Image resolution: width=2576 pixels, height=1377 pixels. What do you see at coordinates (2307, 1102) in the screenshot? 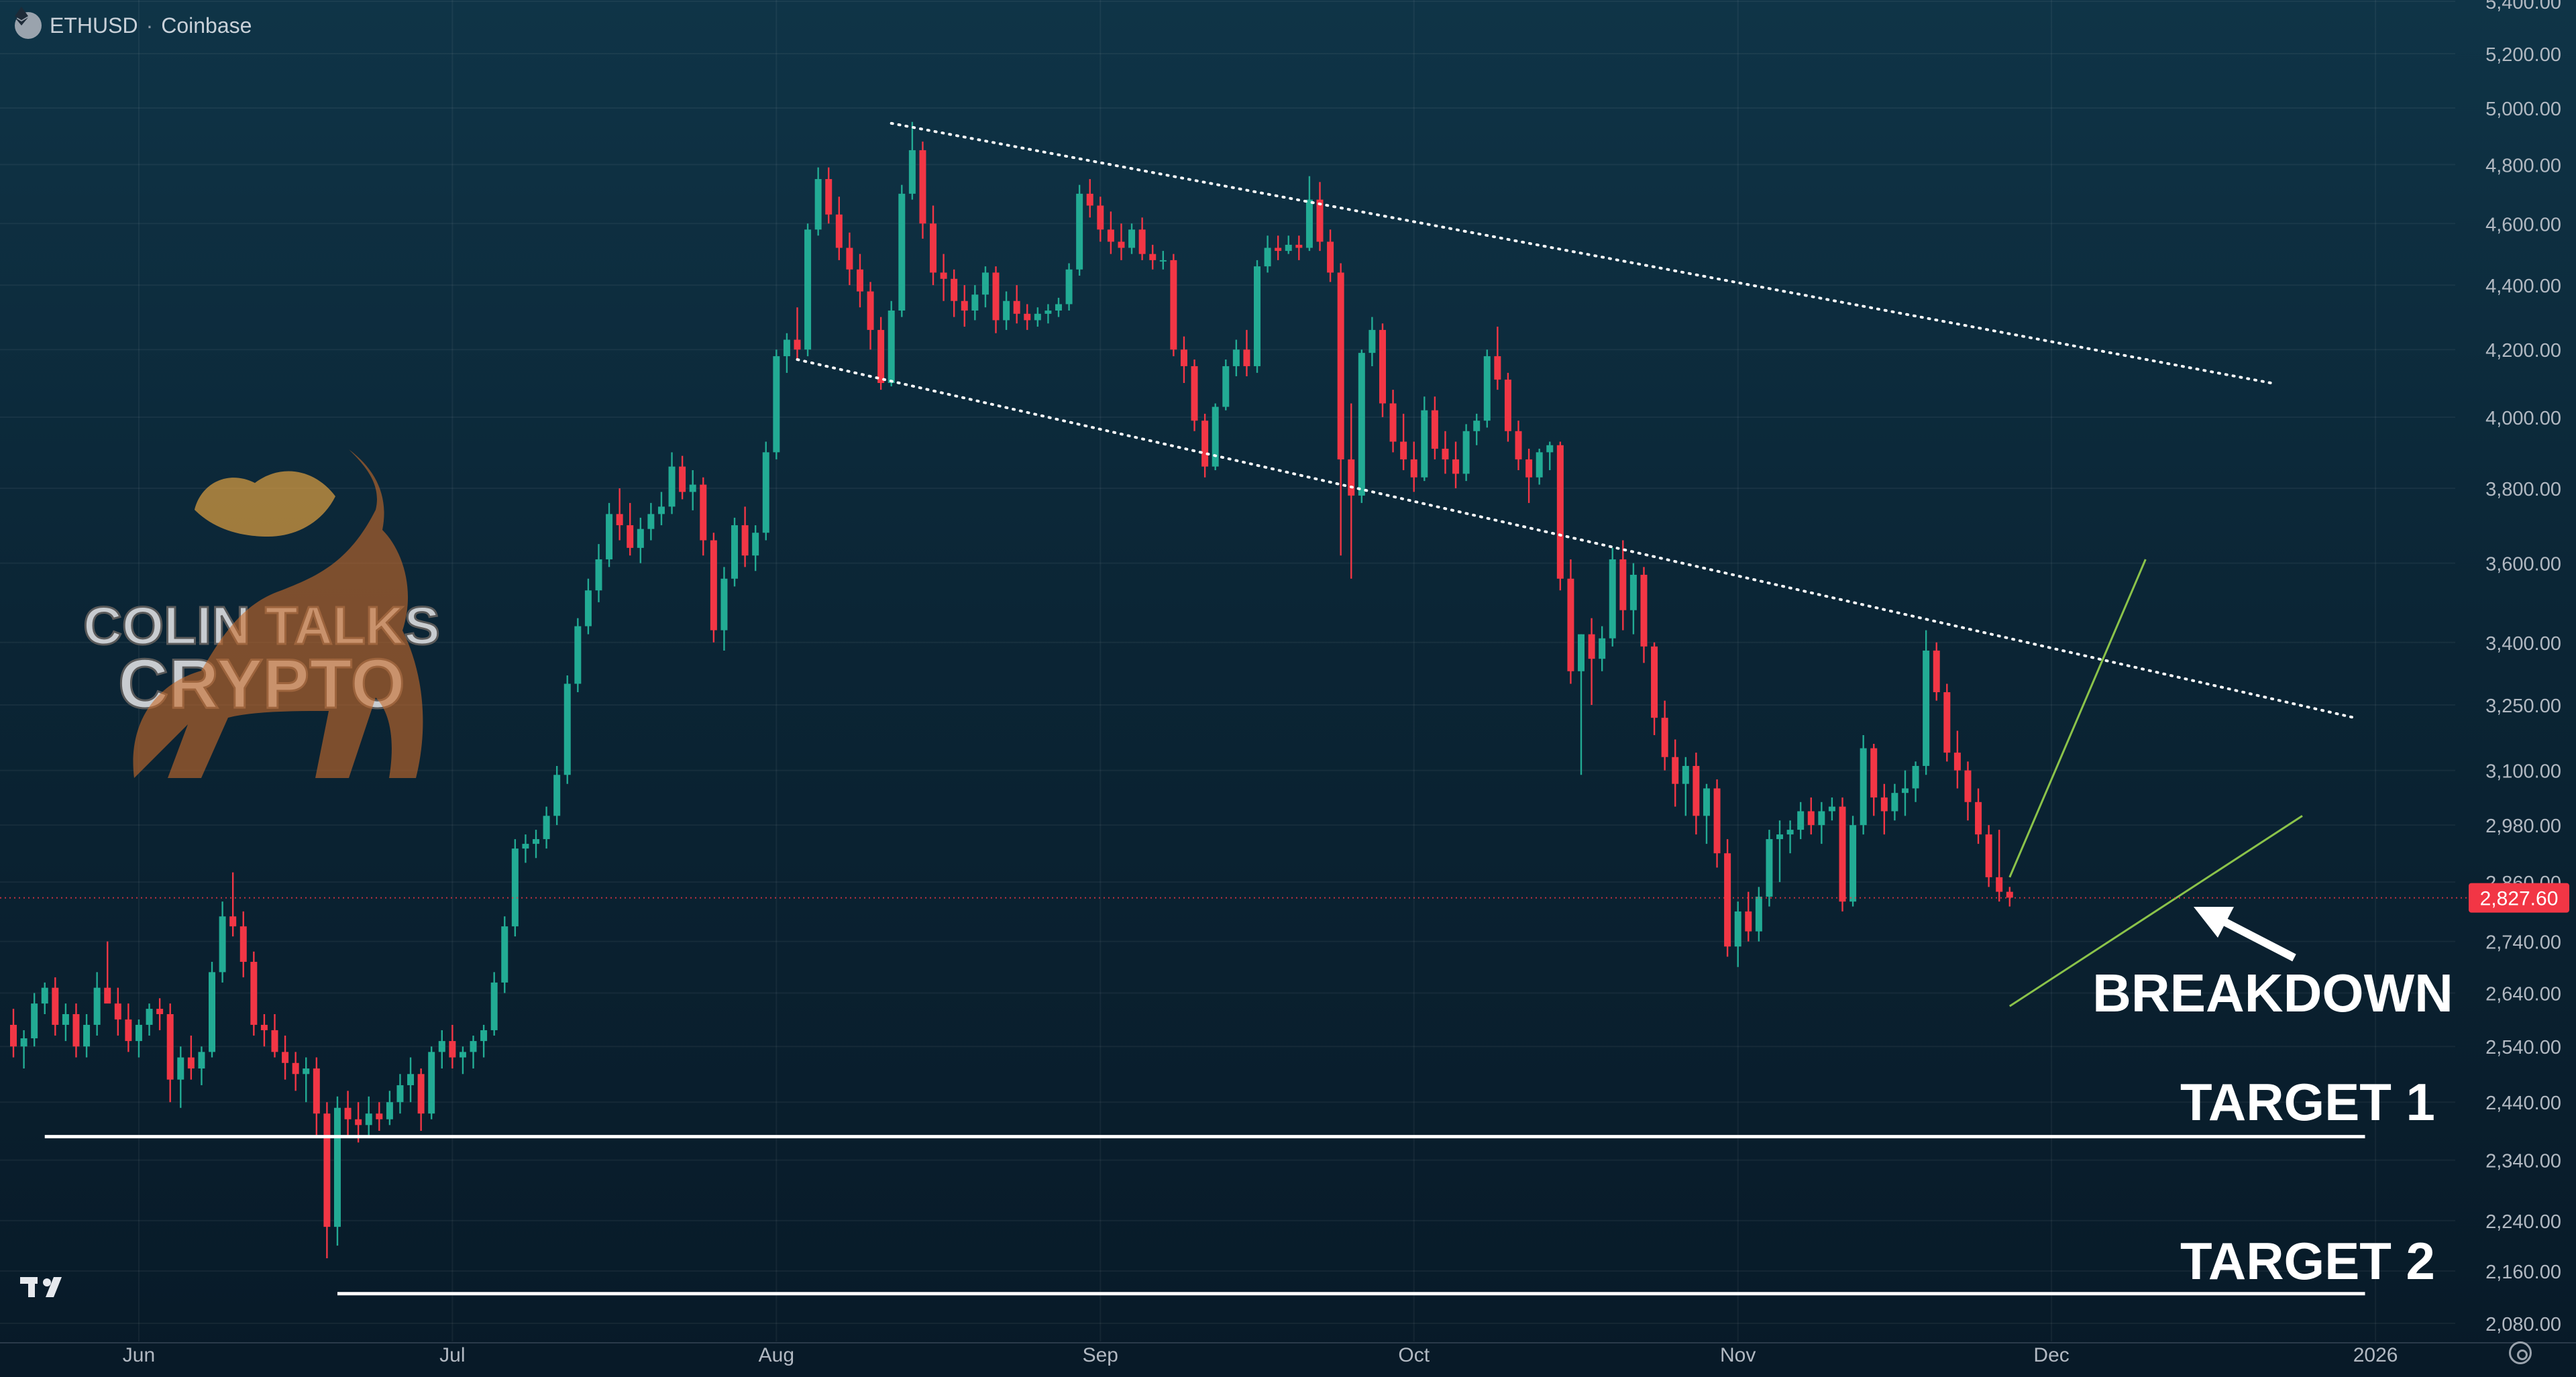
I see `target1-label: TARGET 1` at bounding box center [2307, 1102].